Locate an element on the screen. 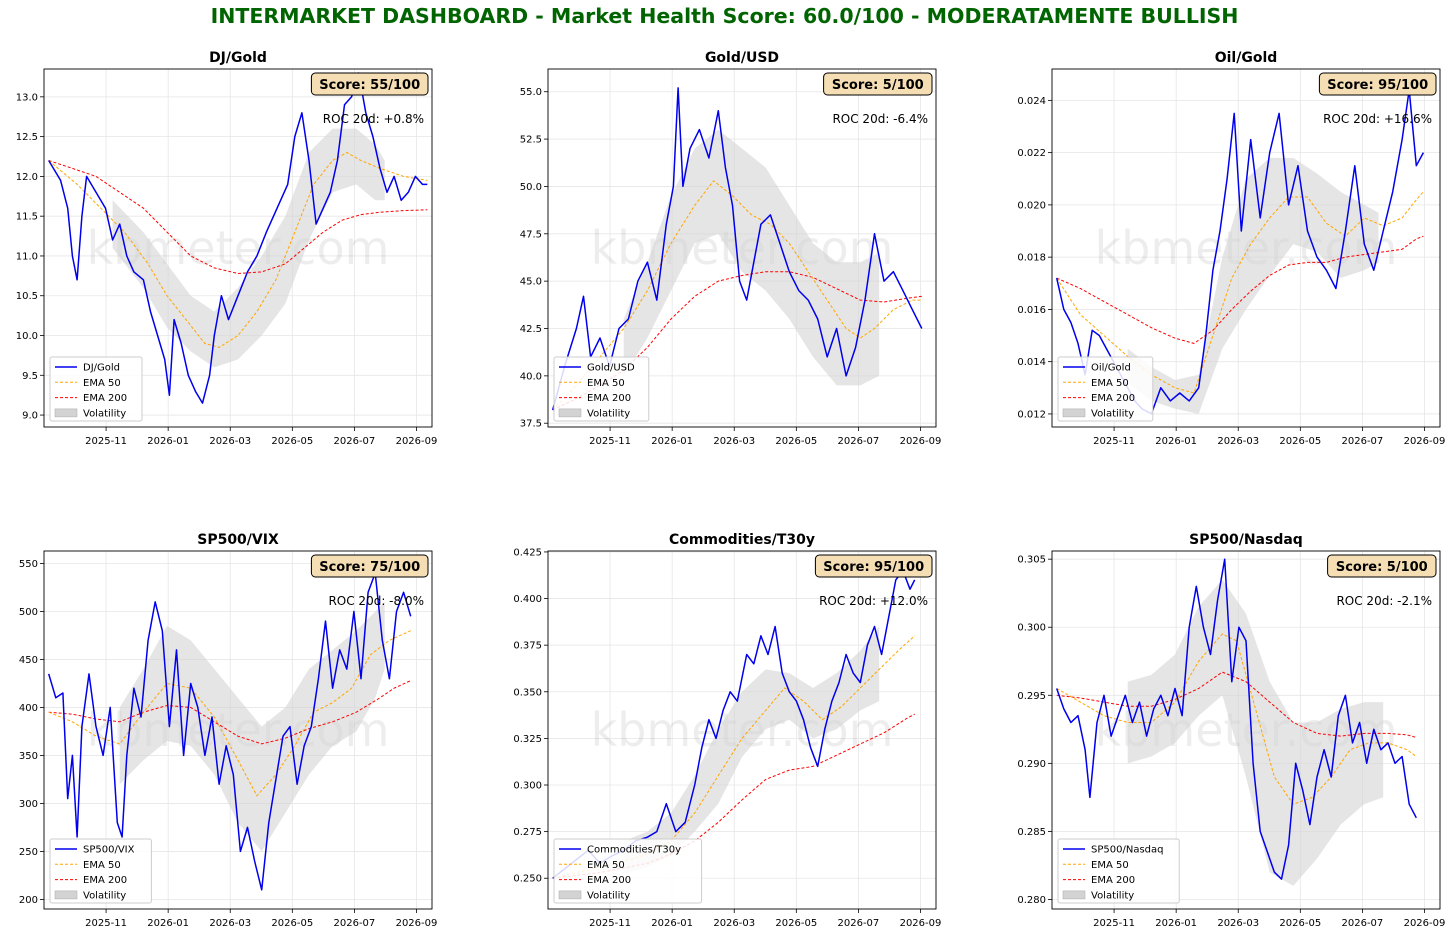  chart-title: SP500/Nasdaq is located at coordinates (1246, 540).